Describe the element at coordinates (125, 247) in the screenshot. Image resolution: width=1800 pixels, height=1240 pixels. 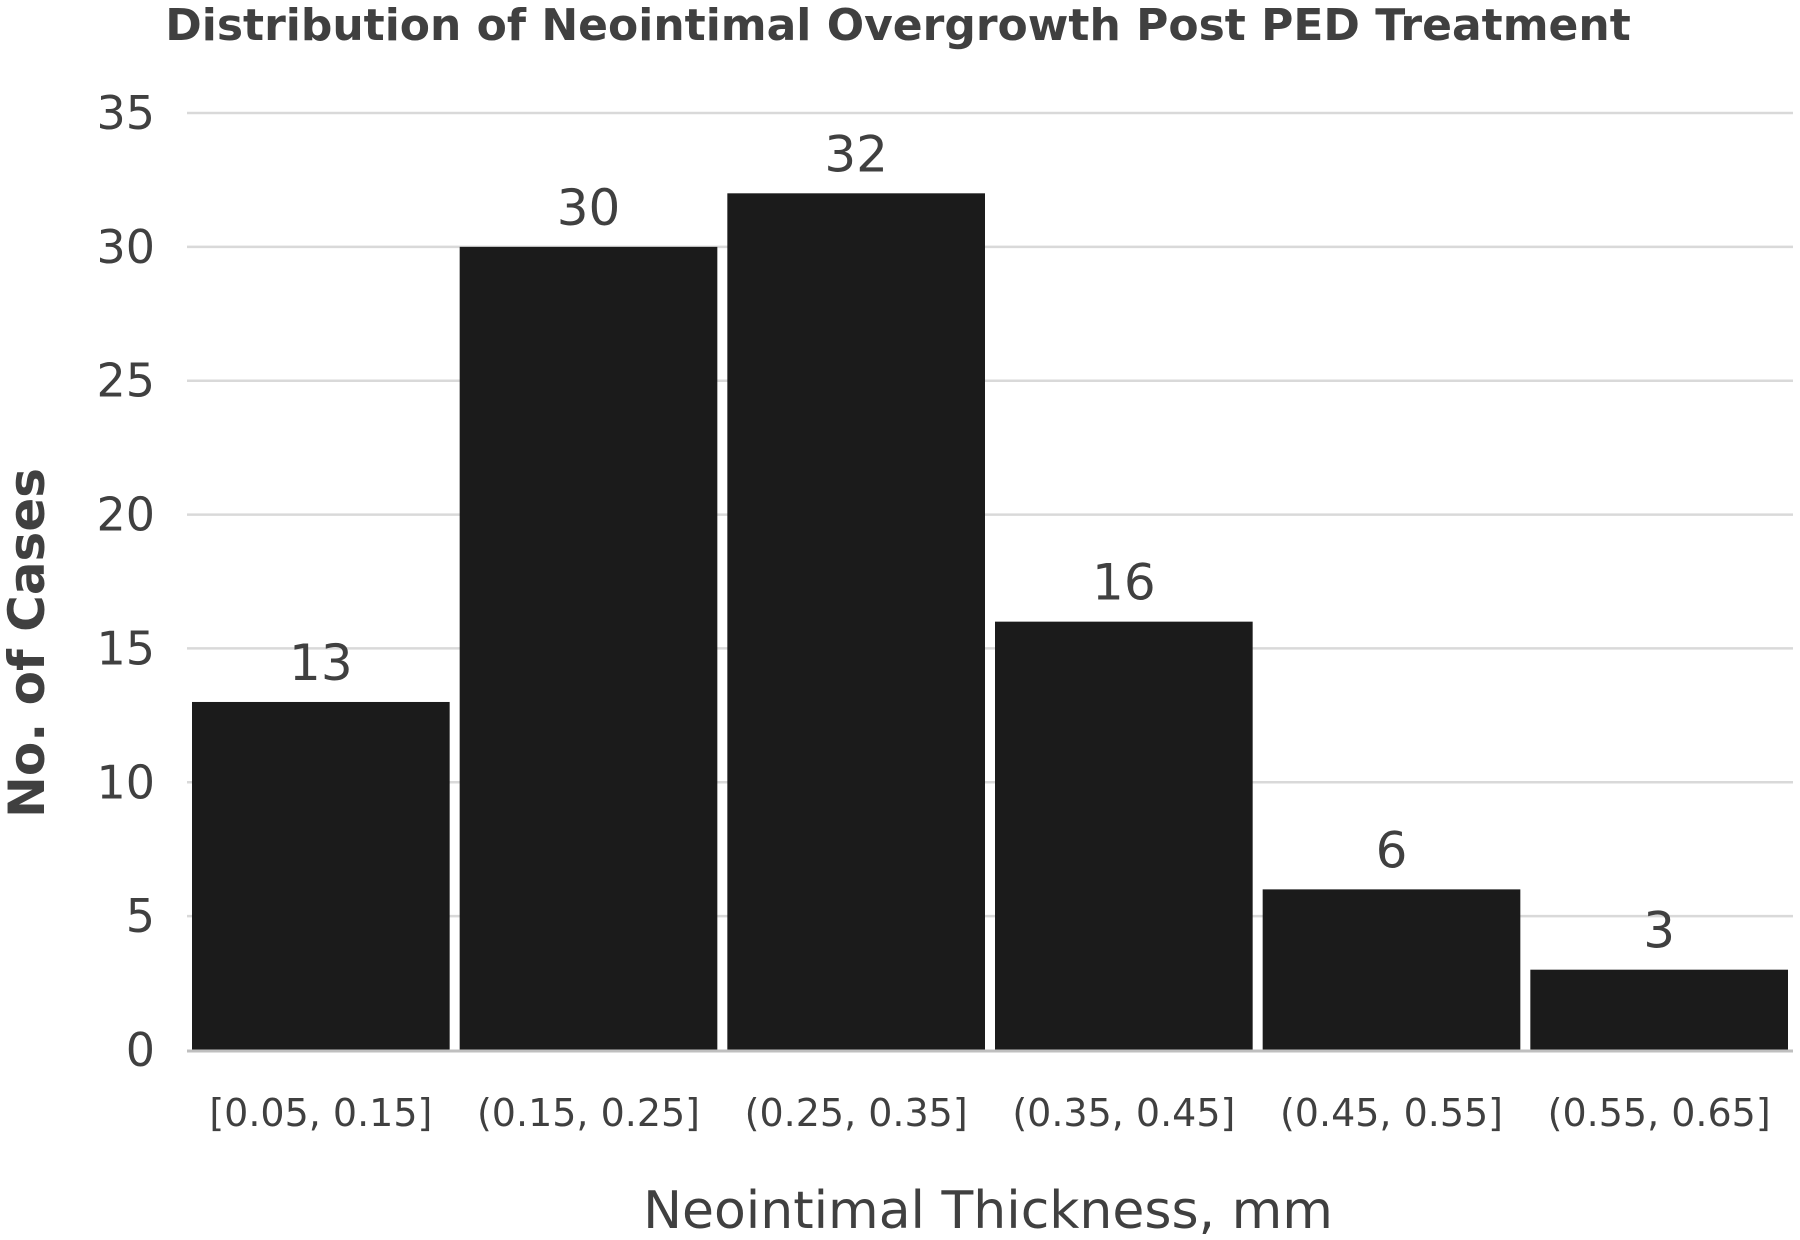
I see `y-tick-label: 30` at that location.